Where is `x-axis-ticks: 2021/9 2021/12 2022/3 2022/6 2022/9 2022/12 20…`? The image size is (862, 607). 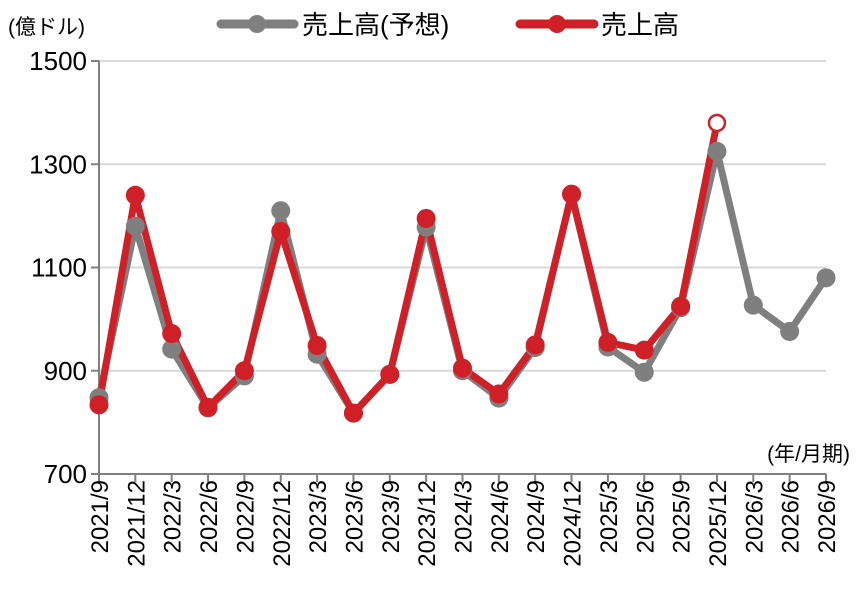 x-axis-ticks: 2021/9 2021/12 2022/3 2022/6 2022/9 2022/12 20… is located at coordinates (464, 523).